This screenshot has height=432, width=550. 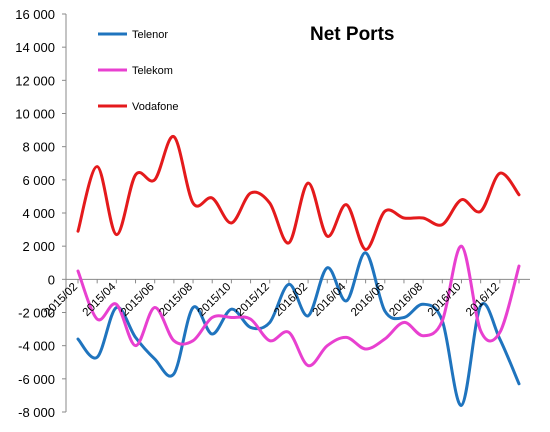 What do you see at coordinates (150, 35) in the screenshot?
I see `legend-label-telenor: Telenor` at bounding box center [150, 35].